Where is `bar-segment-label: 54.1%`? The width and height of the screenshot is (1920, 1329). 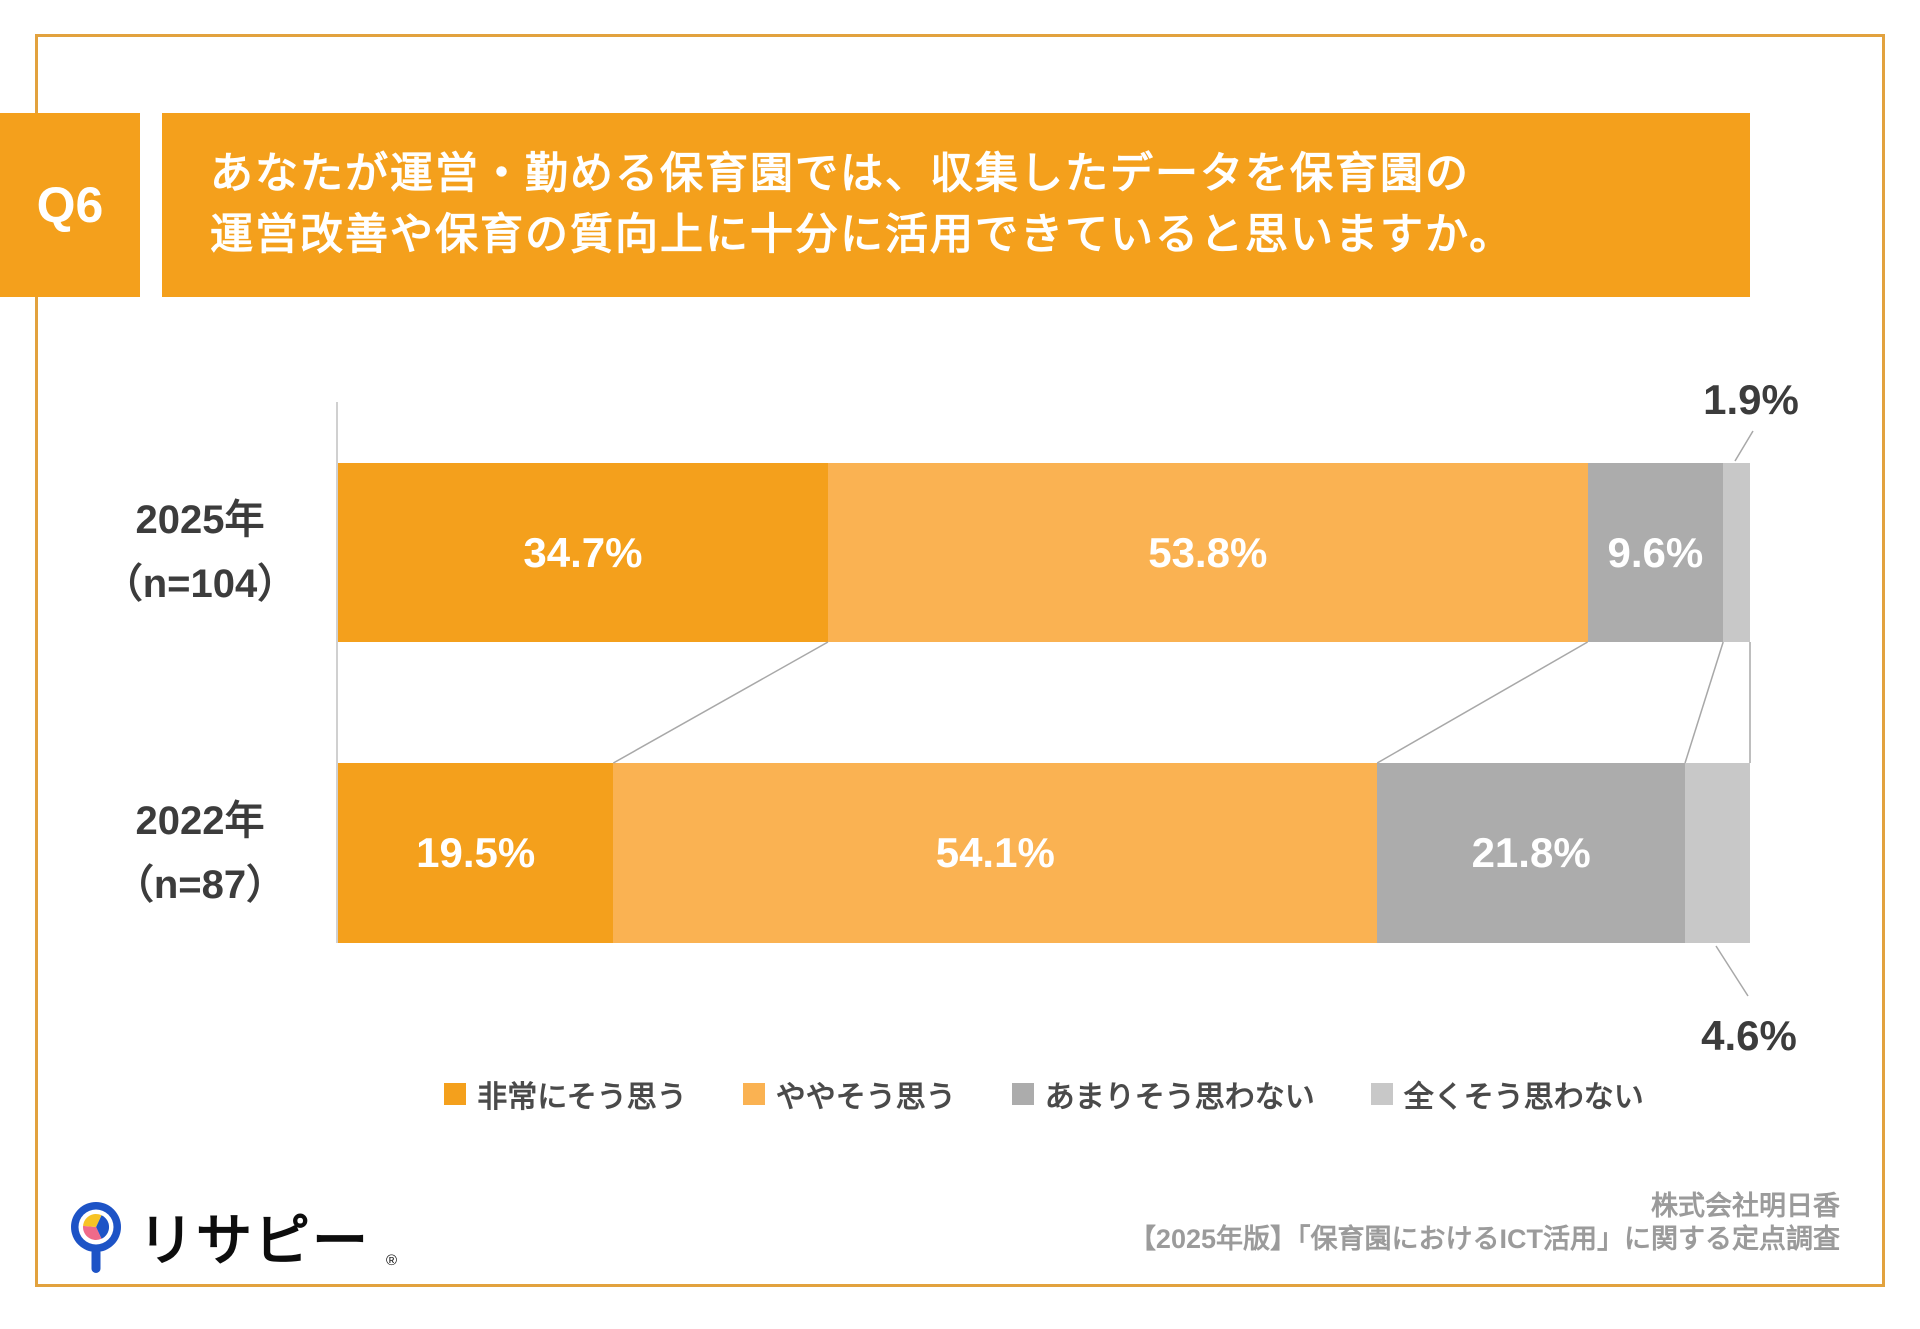 bar-segment-label: 54.1% is located at coordinates (995, 852).